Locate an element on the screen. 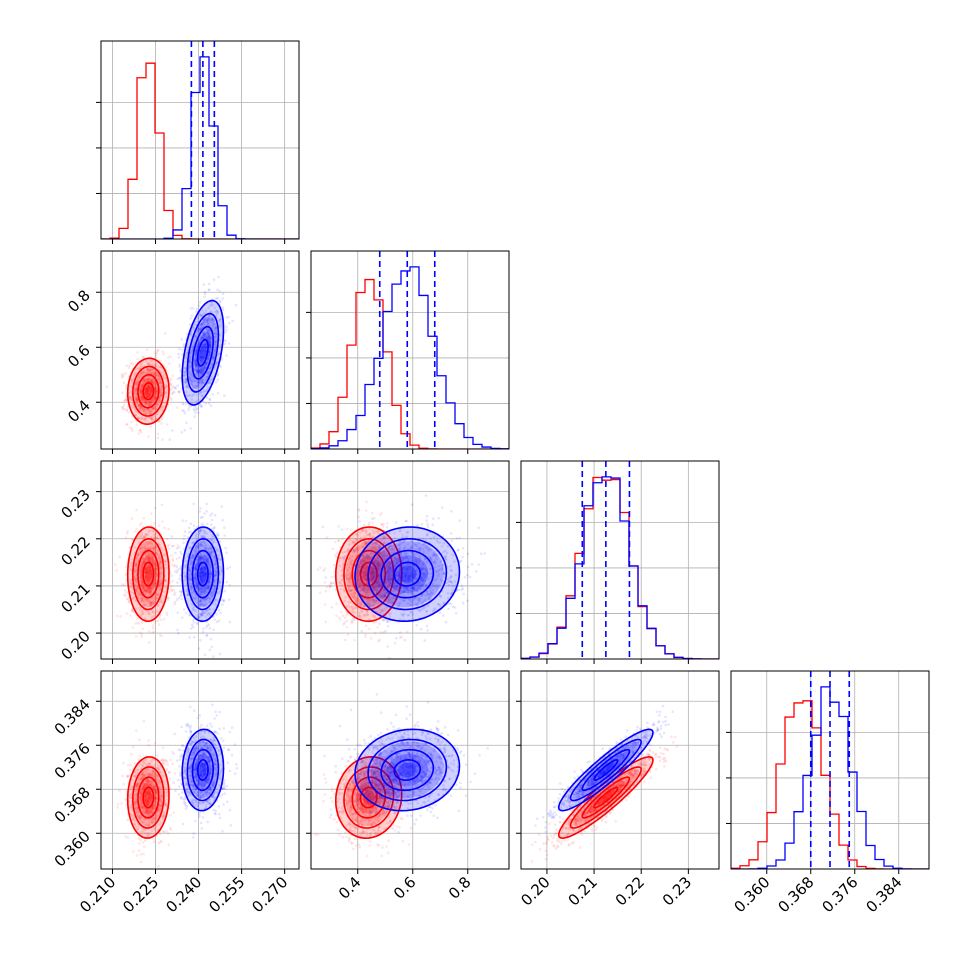 This screenshot has width=970, height=970. contour-line is located at coordinates (202, 352).